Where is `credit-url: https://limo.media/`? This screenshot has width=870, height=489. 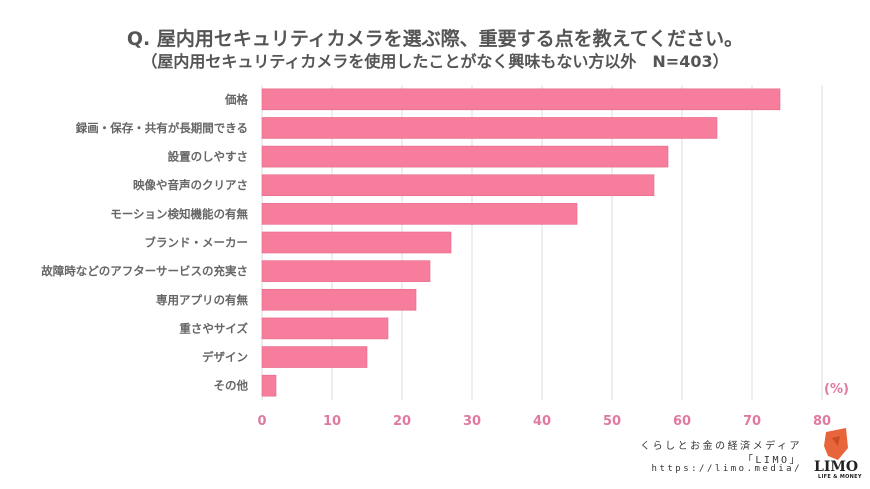
credit-url: https://limo.media/ is located at coordinates (726, 469).